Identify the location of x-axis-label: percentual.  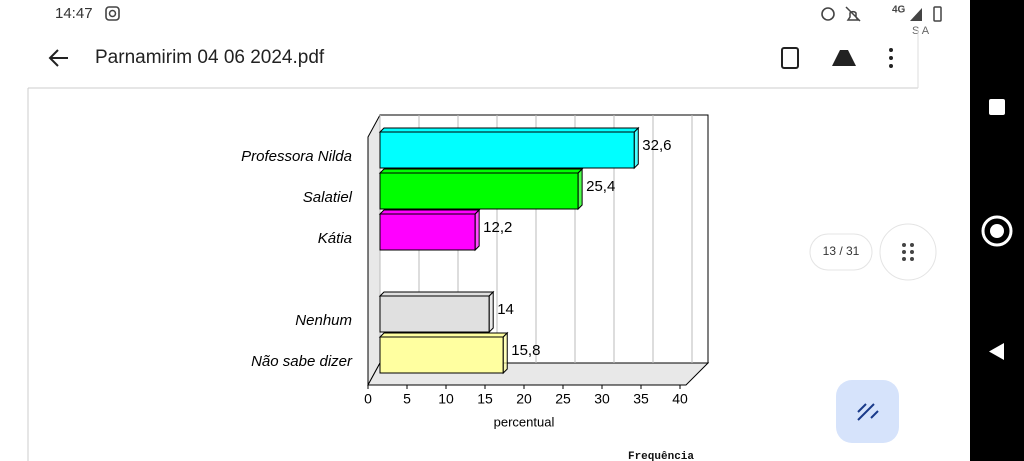
(524, 421).